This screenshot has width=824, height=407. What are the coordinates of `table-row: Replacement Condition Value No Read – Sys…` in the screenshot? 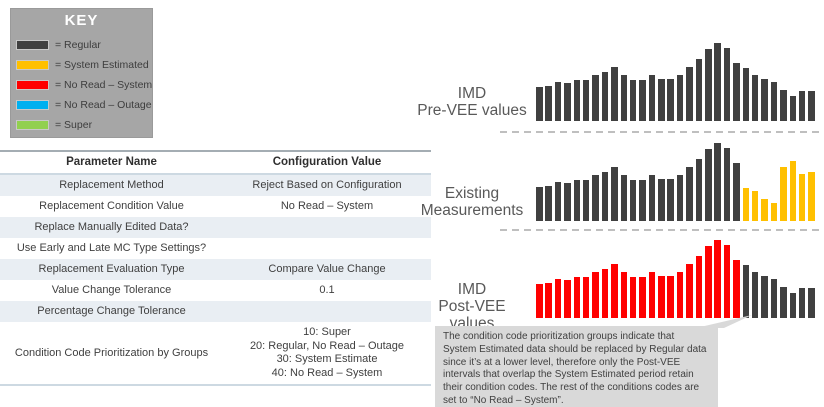 It's located at (215, 206).